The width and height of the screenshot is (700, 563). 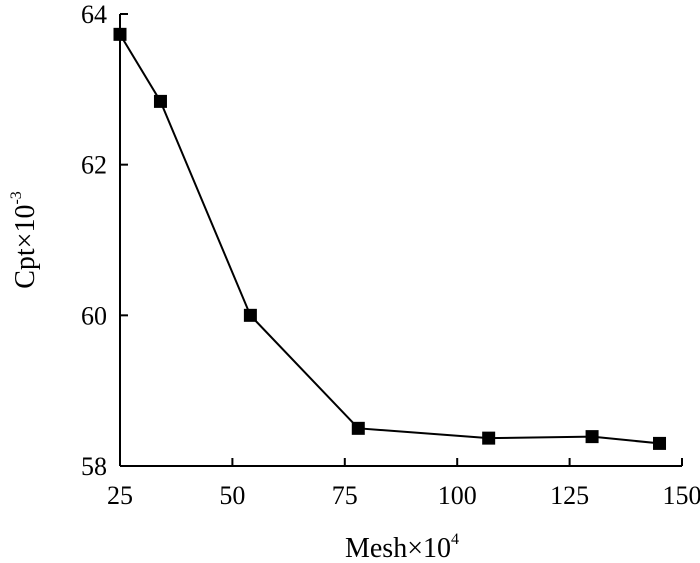 What do you see at coordinates (16, 197) in the screenshot?
I see `y-axis-title-exponent: -3` at bounding box center [16, 197].